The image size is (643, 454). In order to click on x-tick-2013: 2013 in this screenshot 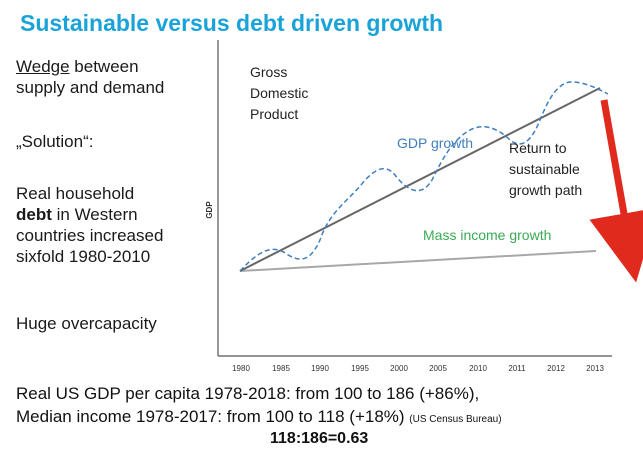, I will do `click(595, 368)`.